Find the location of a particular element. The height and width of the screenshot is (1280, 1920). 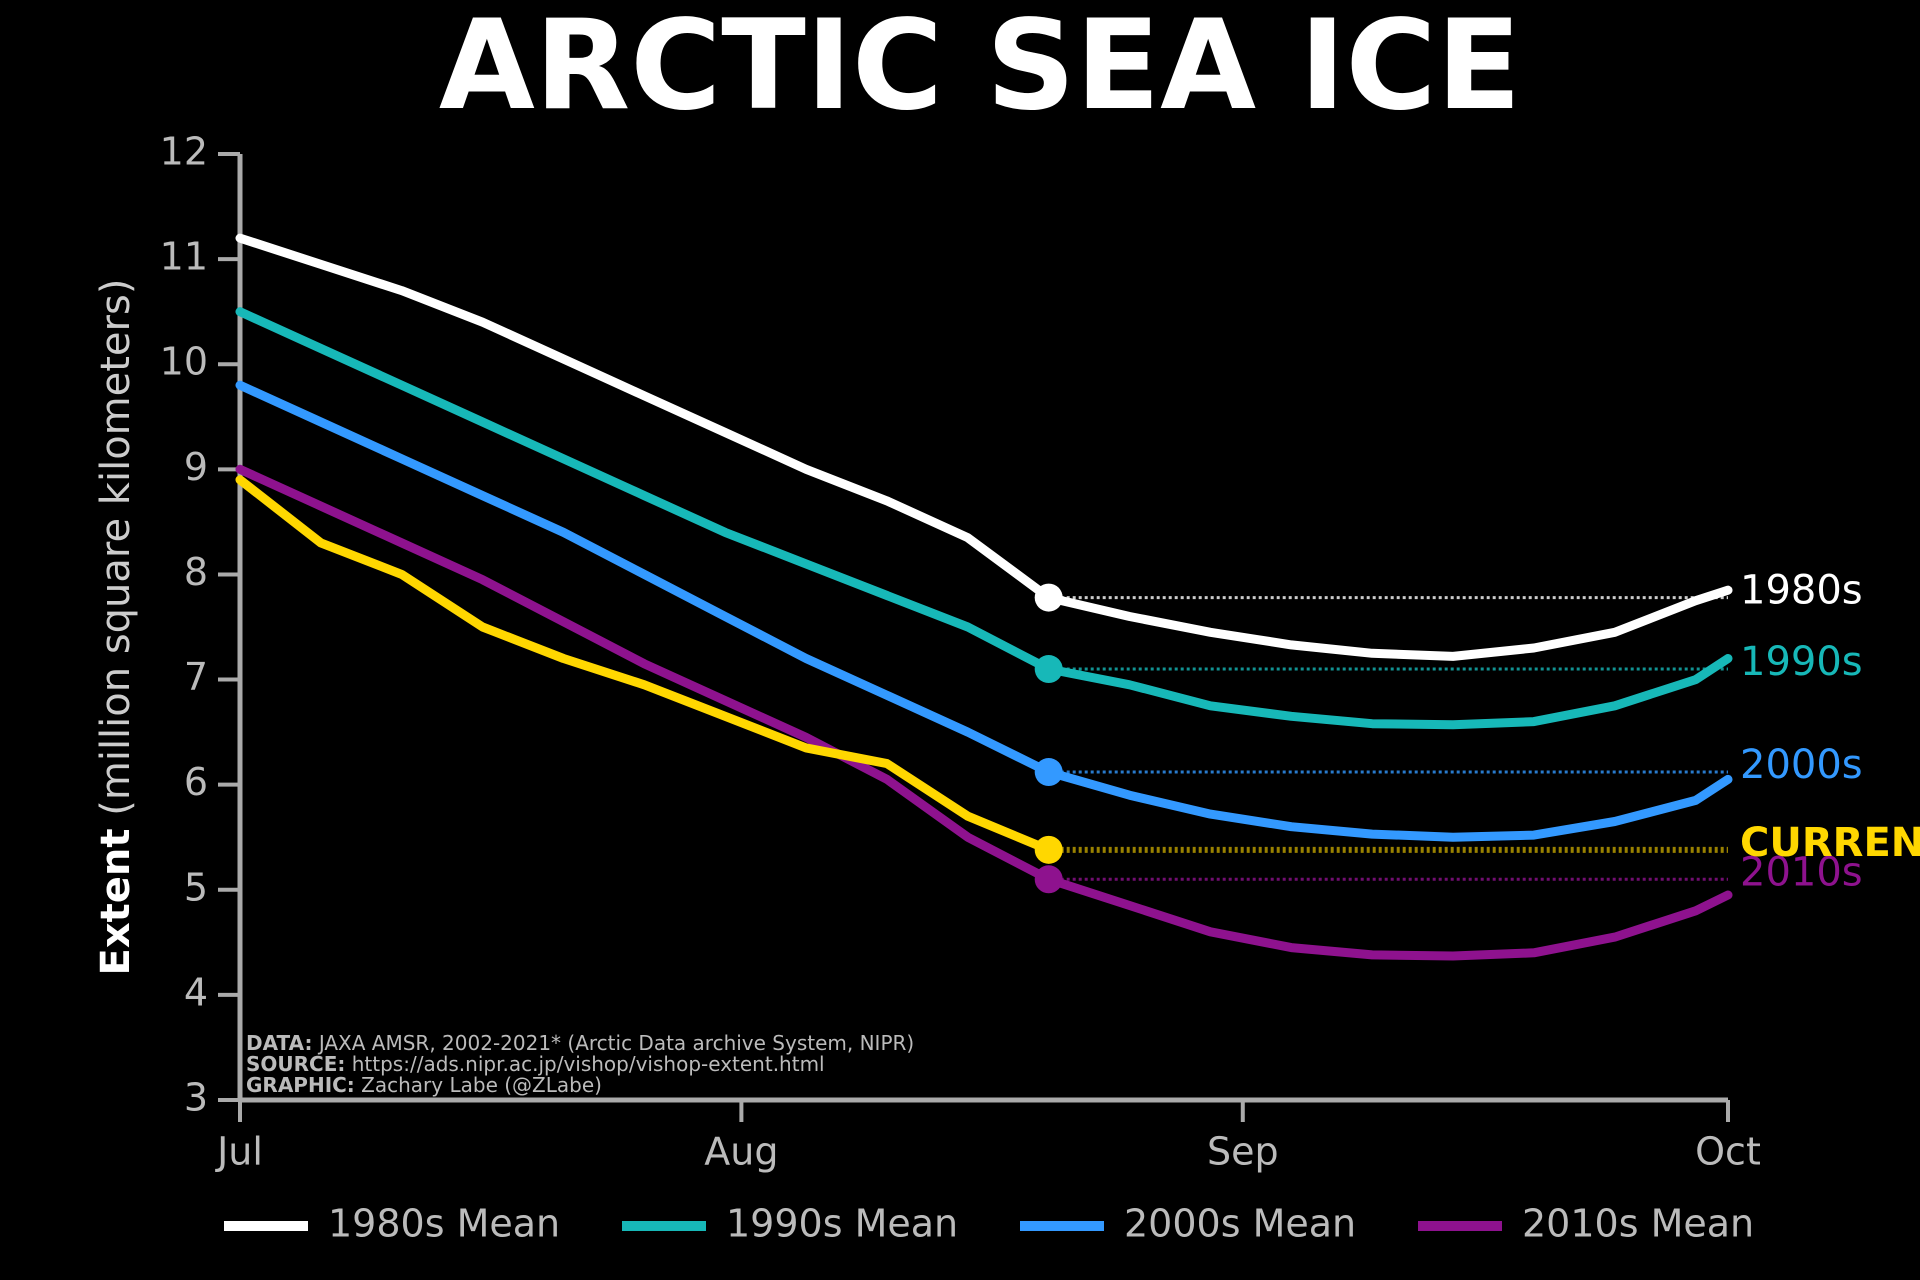

x-tick-label: Aug is located at coordinates (741, 1152).